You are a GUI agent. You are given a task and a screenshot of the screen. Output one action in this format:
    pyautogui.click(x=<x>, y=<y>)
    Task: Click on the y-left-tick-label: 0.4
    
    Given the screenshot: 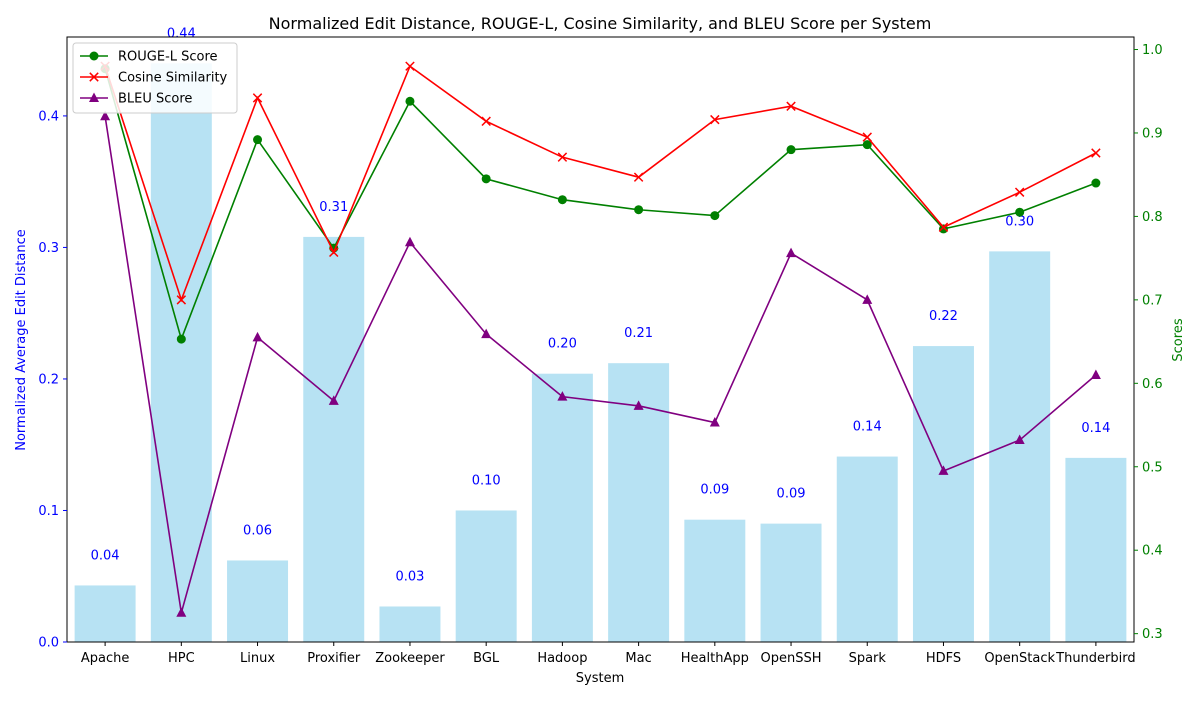 What is the action you would take?
    pyautogui.click(x=48, y=116)
    